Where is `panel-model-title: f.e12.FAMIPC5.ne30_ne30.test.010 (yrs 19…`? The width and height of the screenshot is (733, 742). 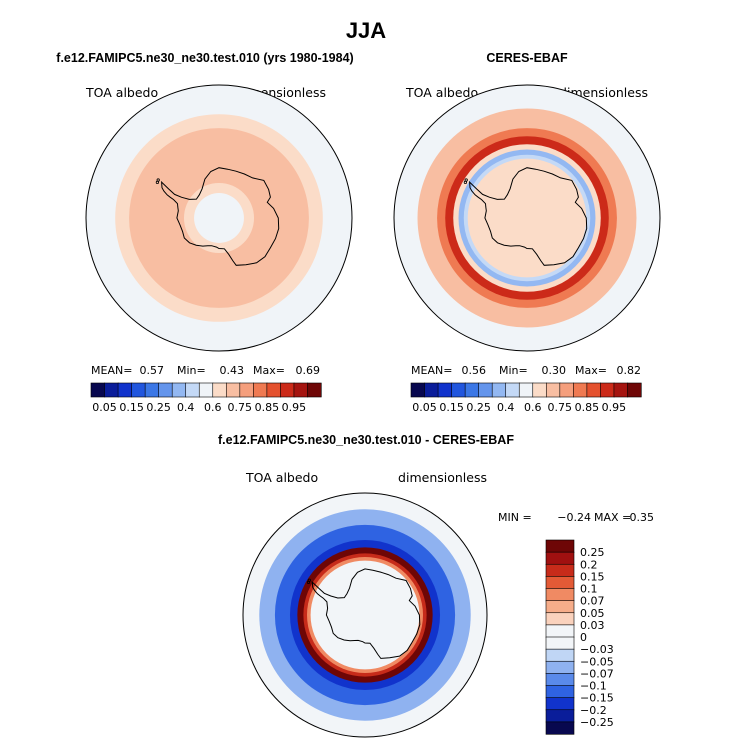
panel-model-title: f.e12.FAMIPC5.ne30_ne30.test.010 (yrs 19… is located at coordinates (204, 58).